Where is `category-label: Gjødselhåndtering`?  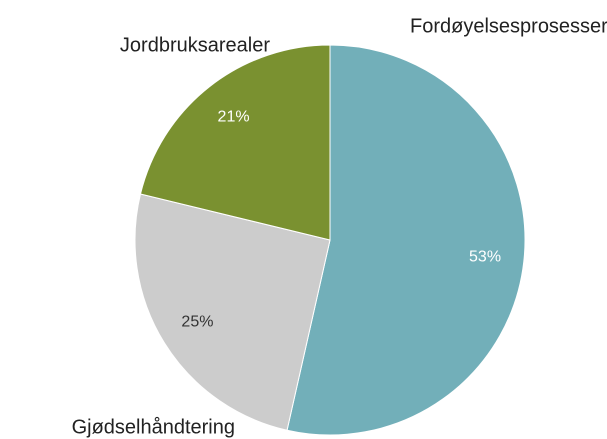
category-label: Gjødselhåndtering is located at coordinates (153, 427).